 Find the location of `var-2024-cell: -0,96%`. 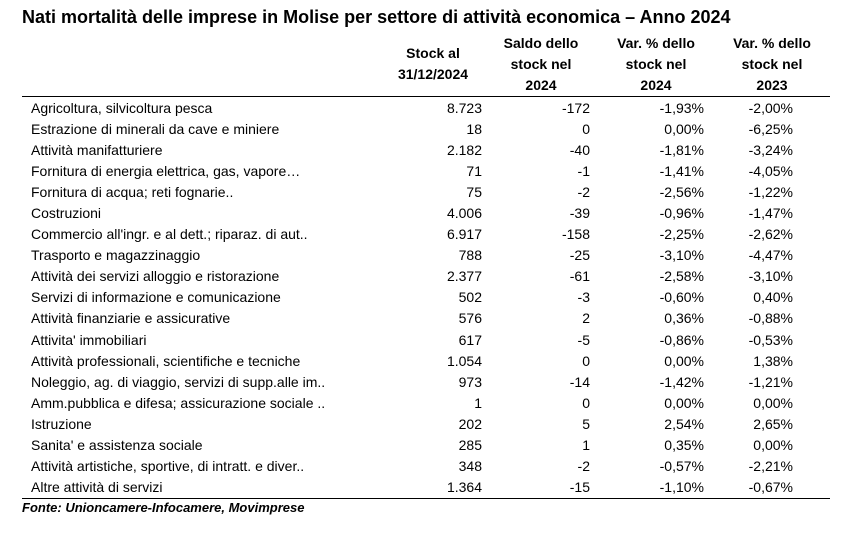

var-2024-cell: -0,96% is located at coordinates (681, 213).